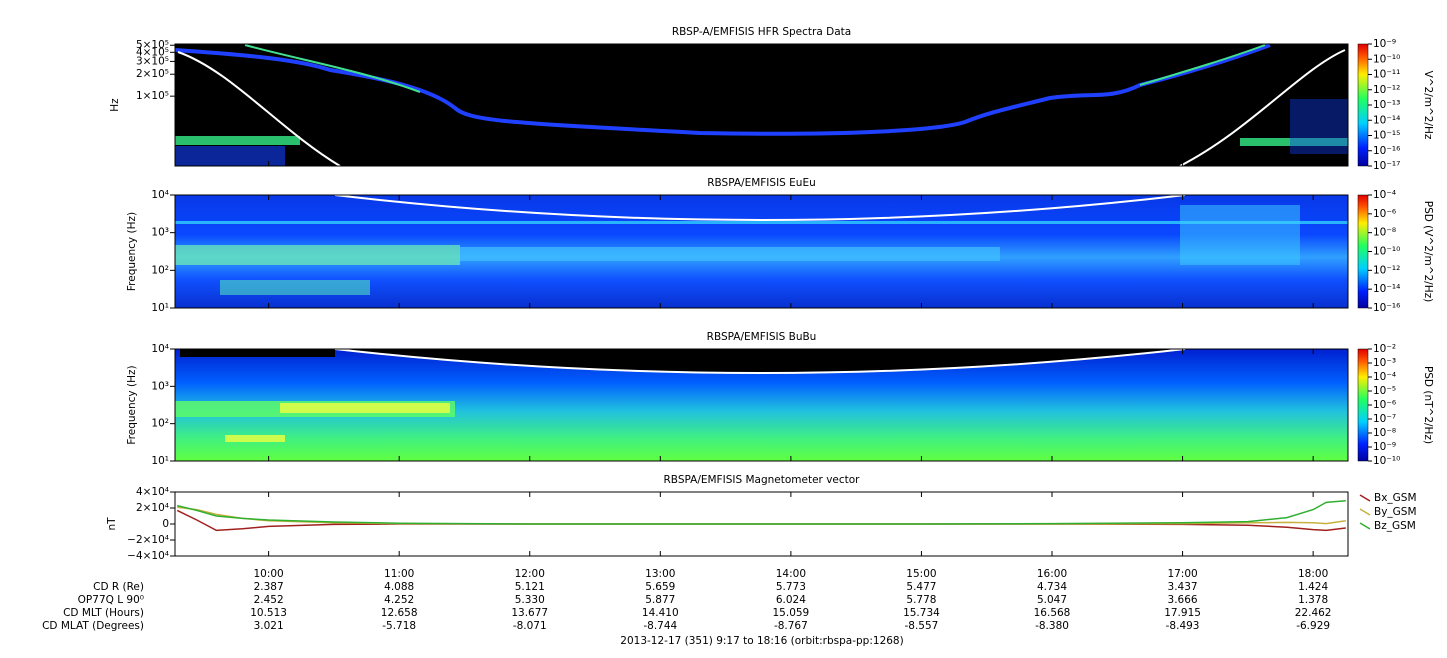  What do you see at coordinates (1386, 166) in the screenshot?
I see `colorbar-tick-label: 10⁻¹⁷` at bounding box center [1386, 166].